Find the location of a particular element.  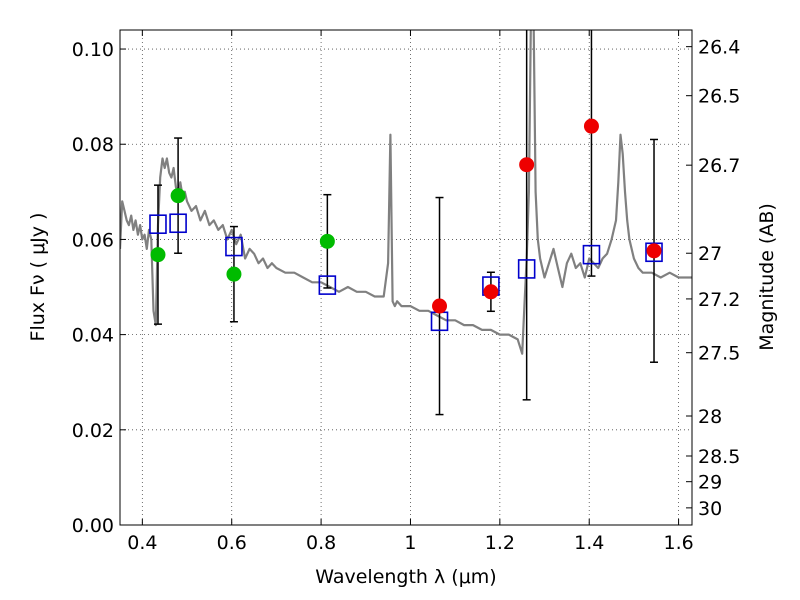

mag-tick-label: 27.2 is located at coordinates (719, 300).